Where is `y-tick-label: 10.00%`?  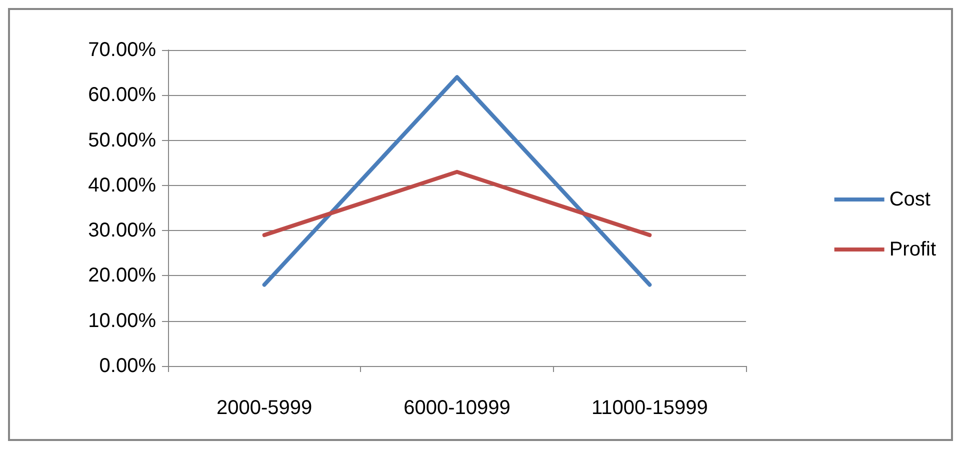 y-tick-label: 10.00% is located at coordinates (122, 321).